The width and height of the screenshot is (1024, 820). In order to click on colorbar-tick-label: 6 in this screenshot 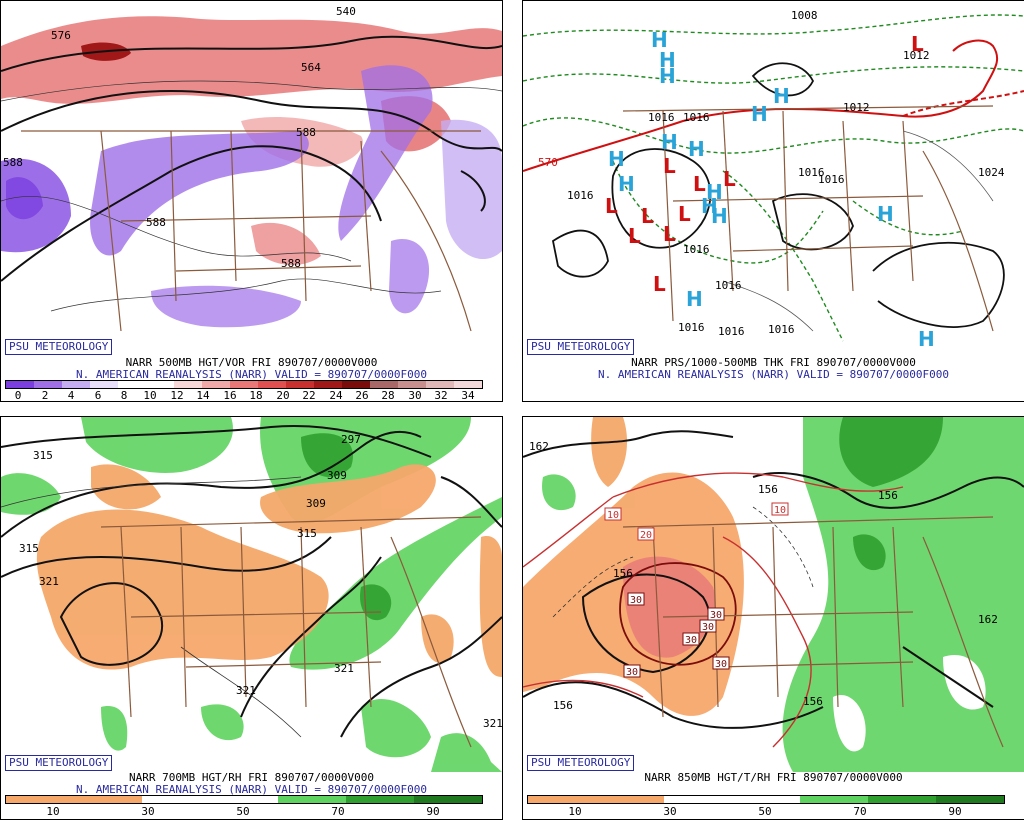, I will do `click(98, 395)`.